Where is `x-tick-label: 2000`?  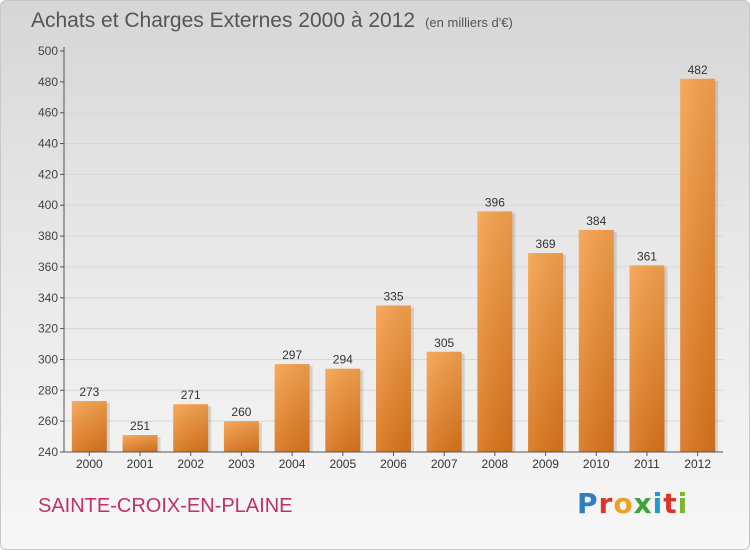
x-tick-label: 2000 is located at coordinates (89, 464).